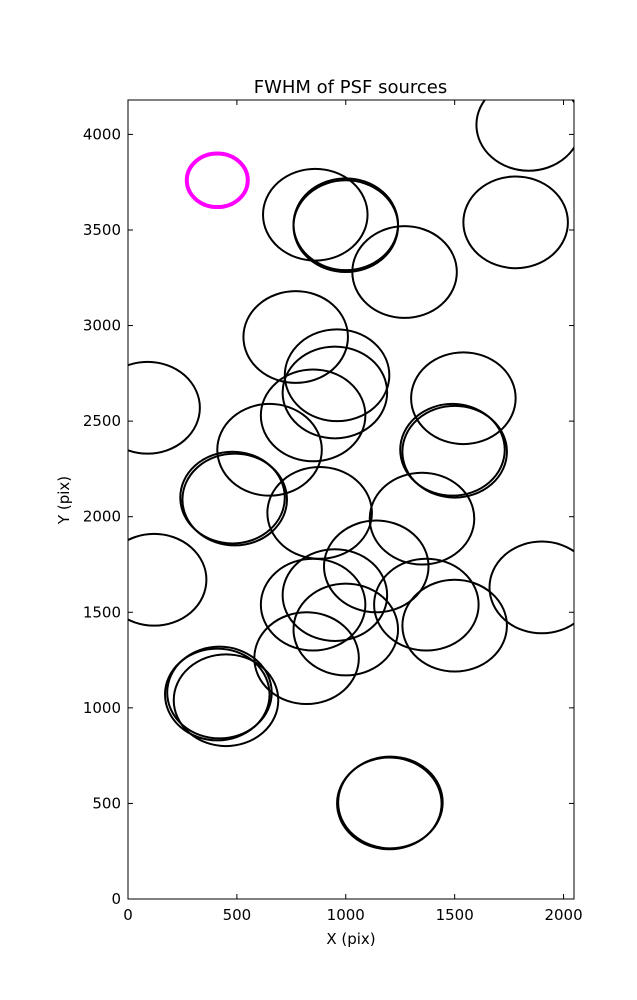  What do you see at coordinates (106, 803) in the screenshot?
I see `y-tick-label: 500` at bounding box center [106, 803].